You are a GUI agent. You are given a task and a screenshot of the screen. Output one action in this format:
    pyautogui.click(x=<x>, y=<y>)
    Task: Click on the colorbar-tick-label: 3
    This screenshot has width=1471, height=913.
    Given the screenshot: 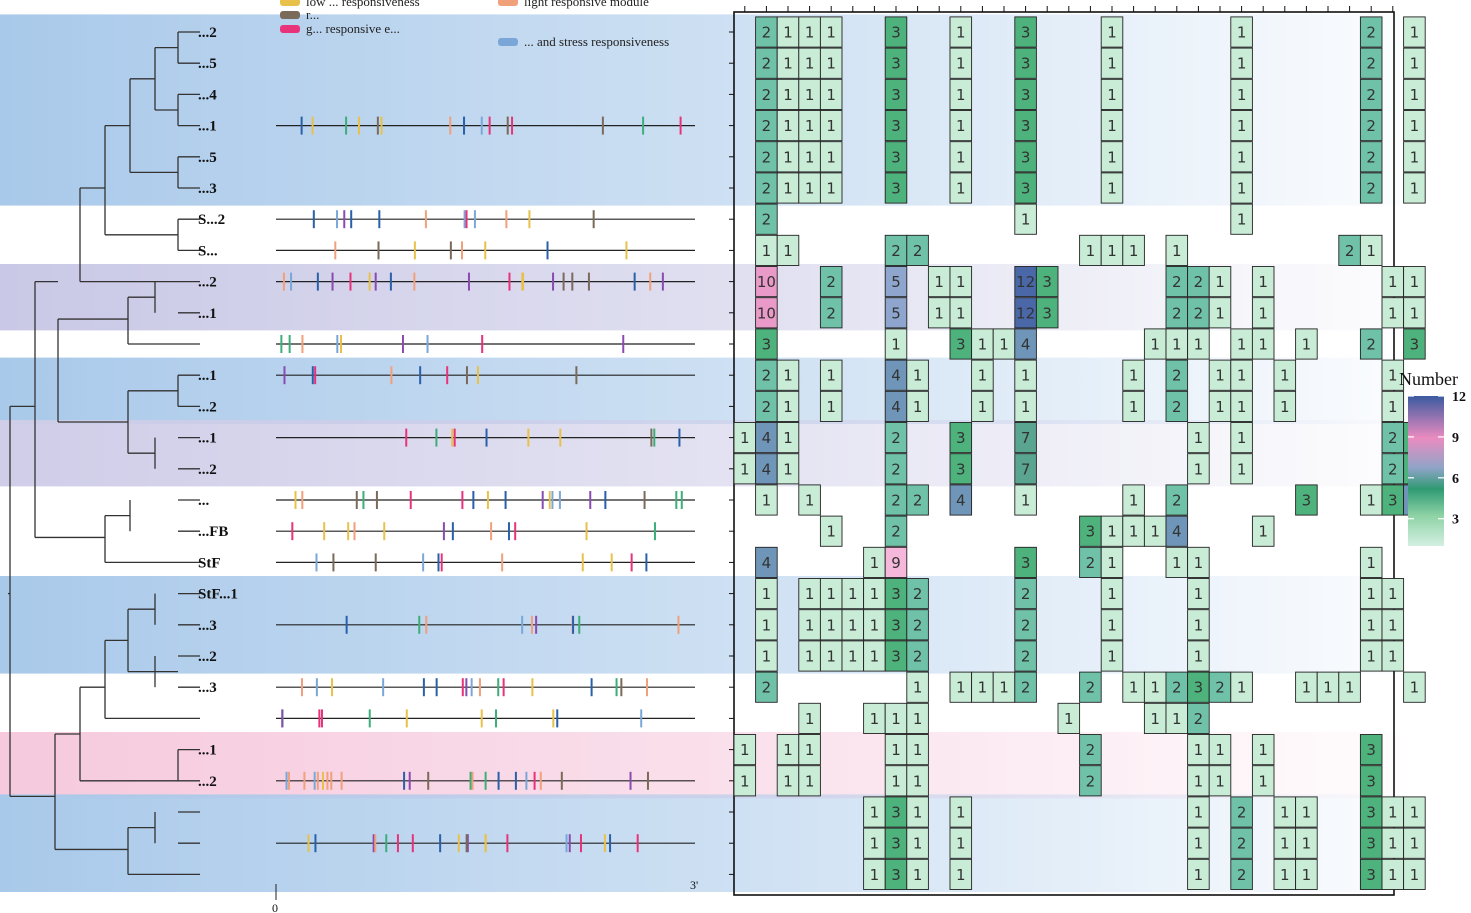 What is the action you would take?
    pyautogui.click(x=1455, y=520)
    